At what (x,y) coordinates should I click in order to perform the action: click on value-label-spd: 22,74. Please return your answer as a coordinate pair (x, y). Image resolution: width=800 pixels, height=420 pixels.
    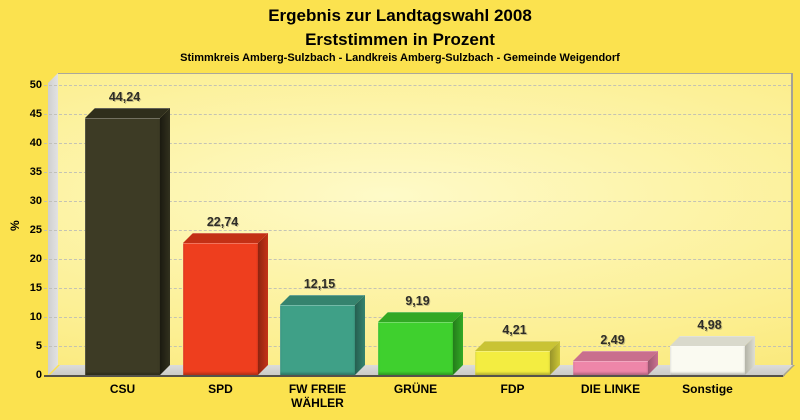
    Looking at the image, I should click on (222, 222).